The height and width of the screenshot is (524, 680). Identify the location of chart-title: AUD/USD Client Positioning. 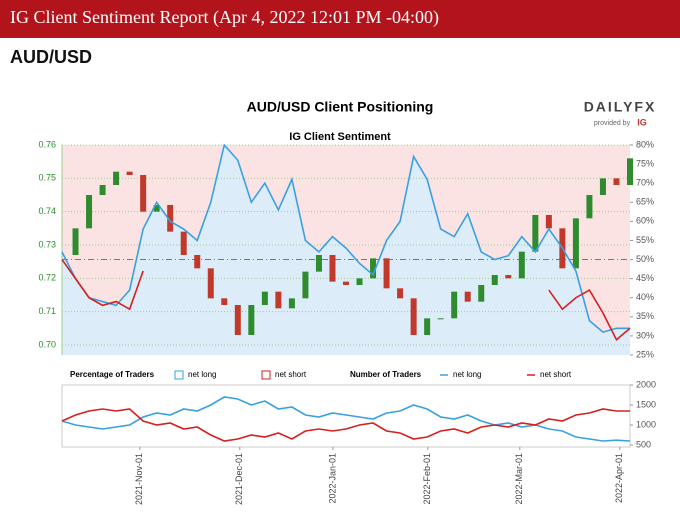
(340, 107).